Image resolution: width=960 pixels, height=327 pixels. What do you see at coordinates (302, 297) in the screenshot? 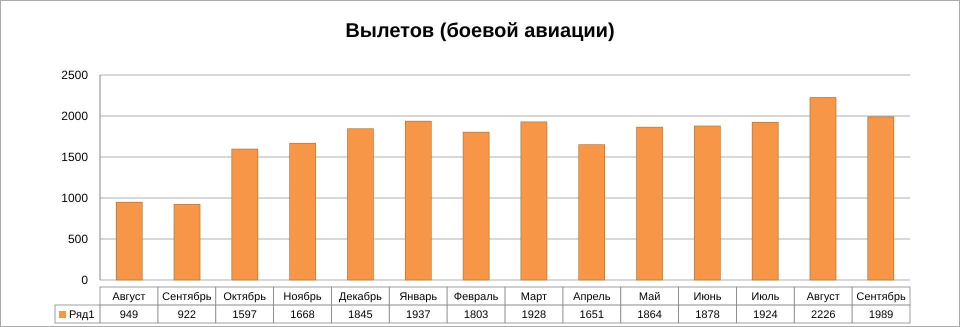
I see `x-tick-label: Ноябрь` at bounding box center [302, 297].